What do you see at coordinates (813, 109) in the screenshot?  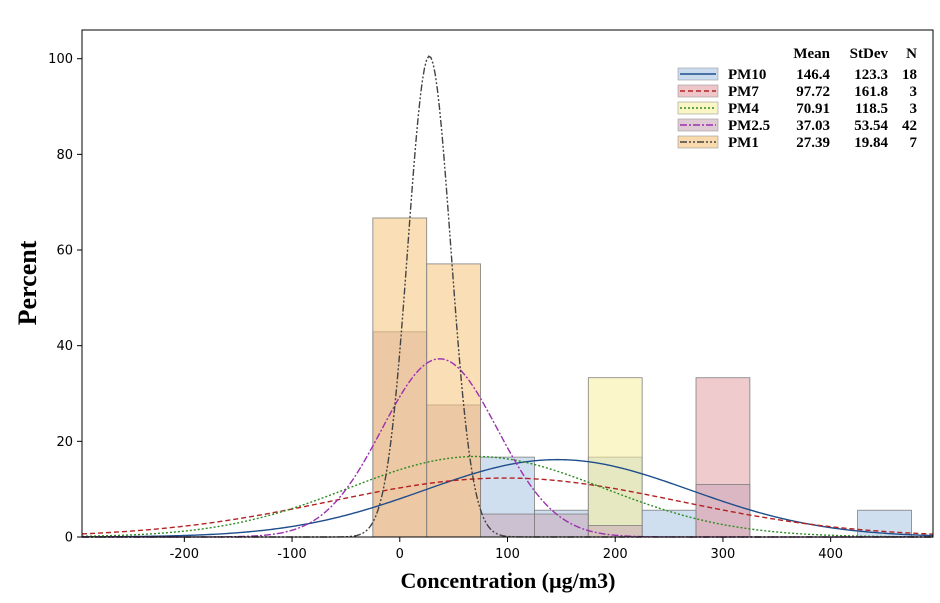 I see `legend-mean-pm4: 70.91` at bounding box center [813, 109].